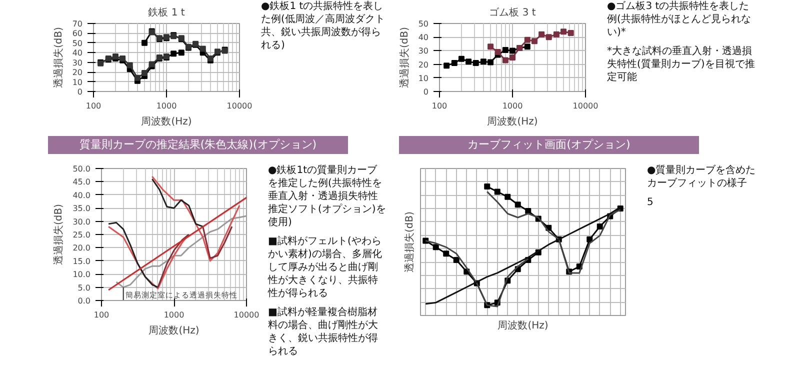 Image resolution: width=790 pixels, height=366 pixels. Describe the element at coordinates (81, 169) in the screenshot. I see `y-tick-label: 50.0` at that location.